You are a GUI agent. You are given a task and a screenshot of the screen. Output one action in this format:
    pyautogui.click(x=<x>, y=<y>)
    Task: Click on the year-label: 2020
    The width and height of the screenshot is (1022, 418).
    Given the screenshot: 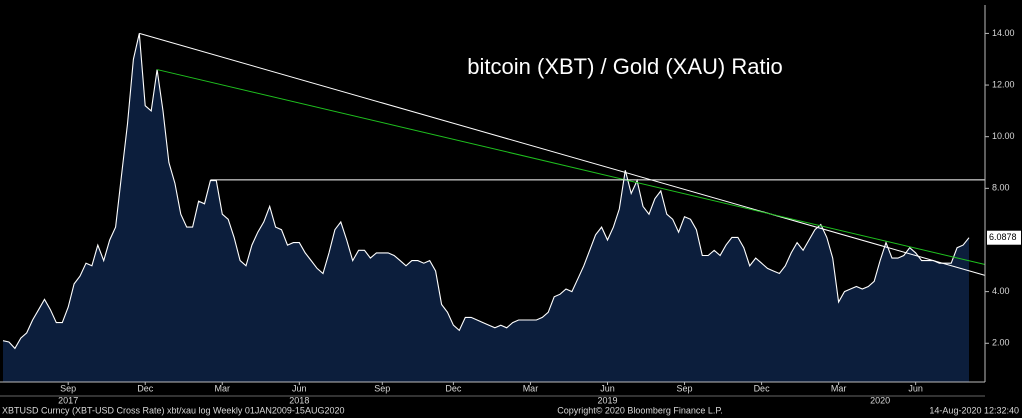 What is the action you would take?
    pyautogui.click(x=880, y=400)
    